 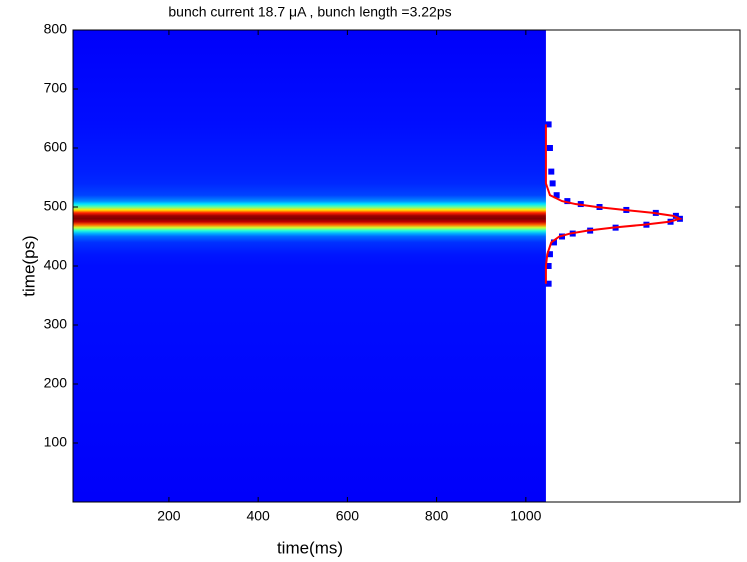 I want to click on y-axis-label: time(ps), so click(x=28, y=265).